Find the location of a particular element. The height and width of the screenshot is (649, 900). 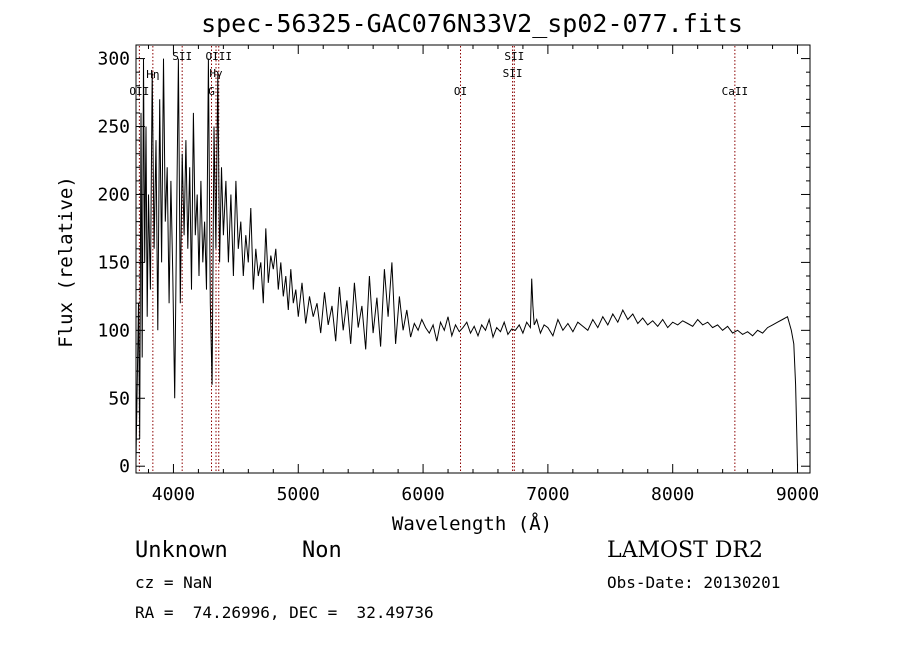

line-marker-label: OIII is located at coordinates (219, 56).